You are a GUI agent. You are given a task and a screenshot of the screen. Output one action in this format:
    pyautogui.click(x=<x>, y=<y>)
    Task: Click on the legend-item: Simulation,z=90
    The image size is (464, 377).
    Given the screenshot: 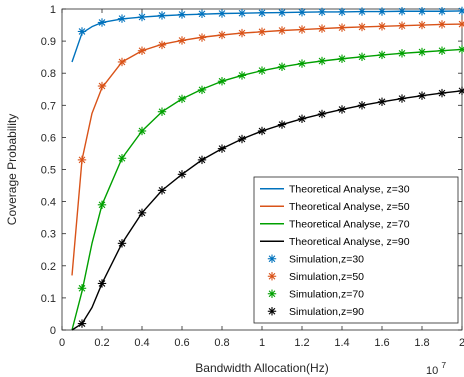 What is the action you would take?
    pyautogui.click(x=315, y=312)
    